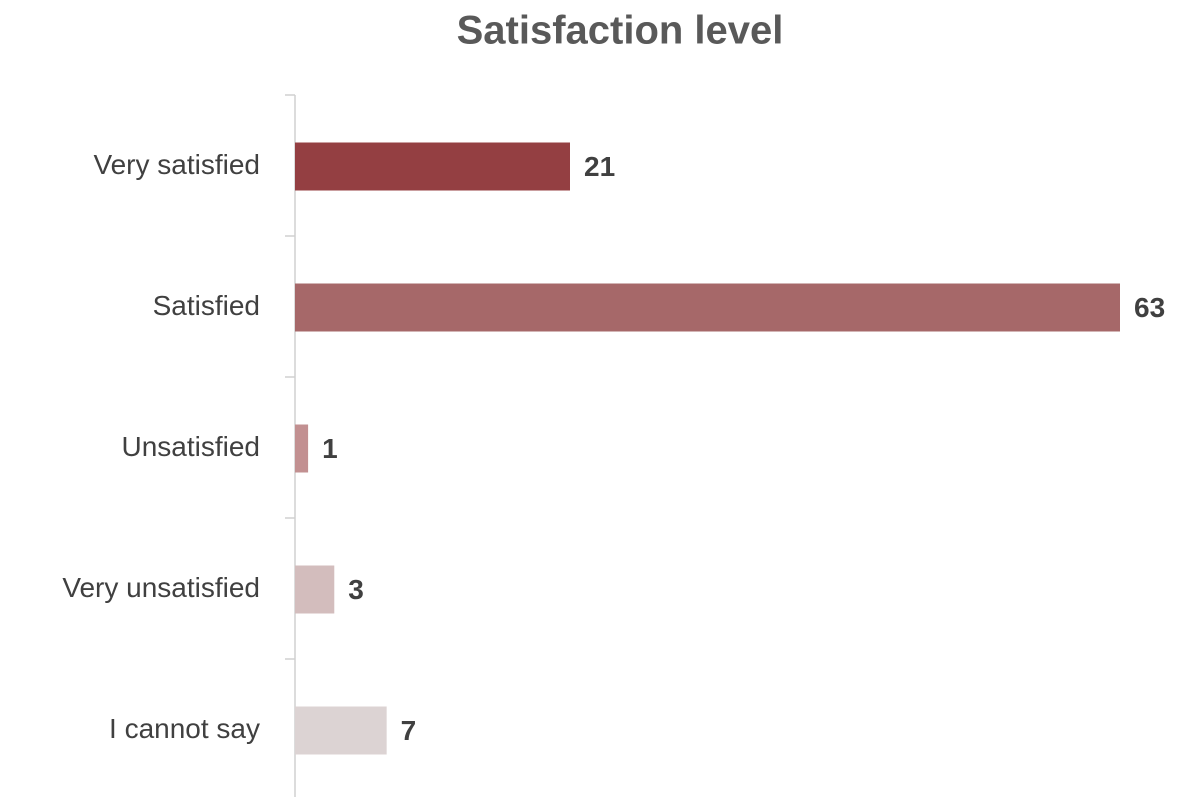  Describe the element at coordinates (206, 305) in the screenshot. I see `y-tick-label: Satisfied` at that location.